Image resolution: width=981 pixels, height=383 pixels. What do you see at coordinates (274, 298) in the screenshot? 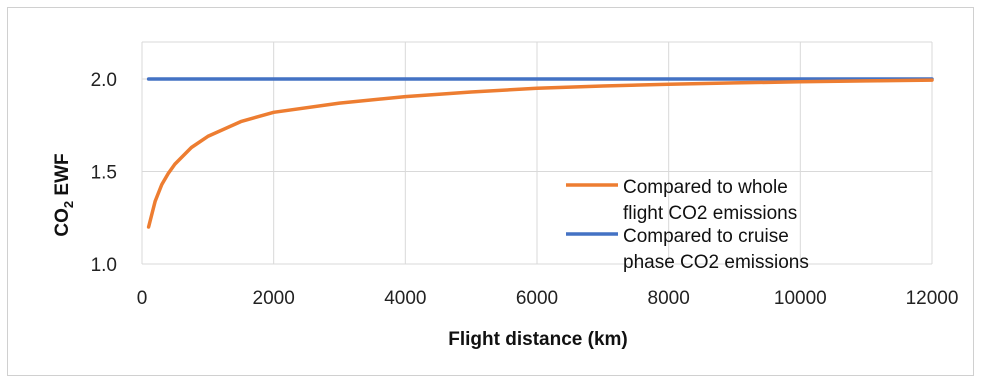
I see `x-tick-label: 2000` at bounding box center [274, 298].